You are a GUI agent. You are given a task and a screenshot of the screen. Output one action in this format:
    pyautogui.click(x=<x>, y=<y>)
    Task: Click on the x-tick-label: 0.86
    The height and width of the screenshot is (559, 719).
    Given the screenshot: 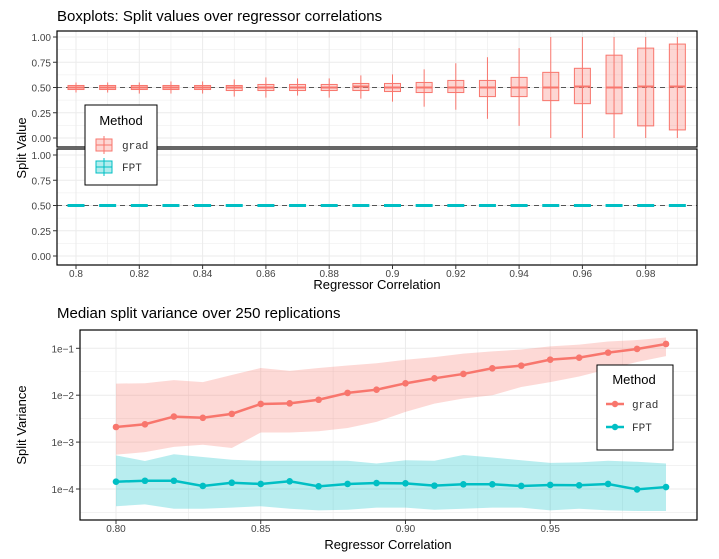 What is the action you would take?
    pyautogui.click(x=266, y=274)
    